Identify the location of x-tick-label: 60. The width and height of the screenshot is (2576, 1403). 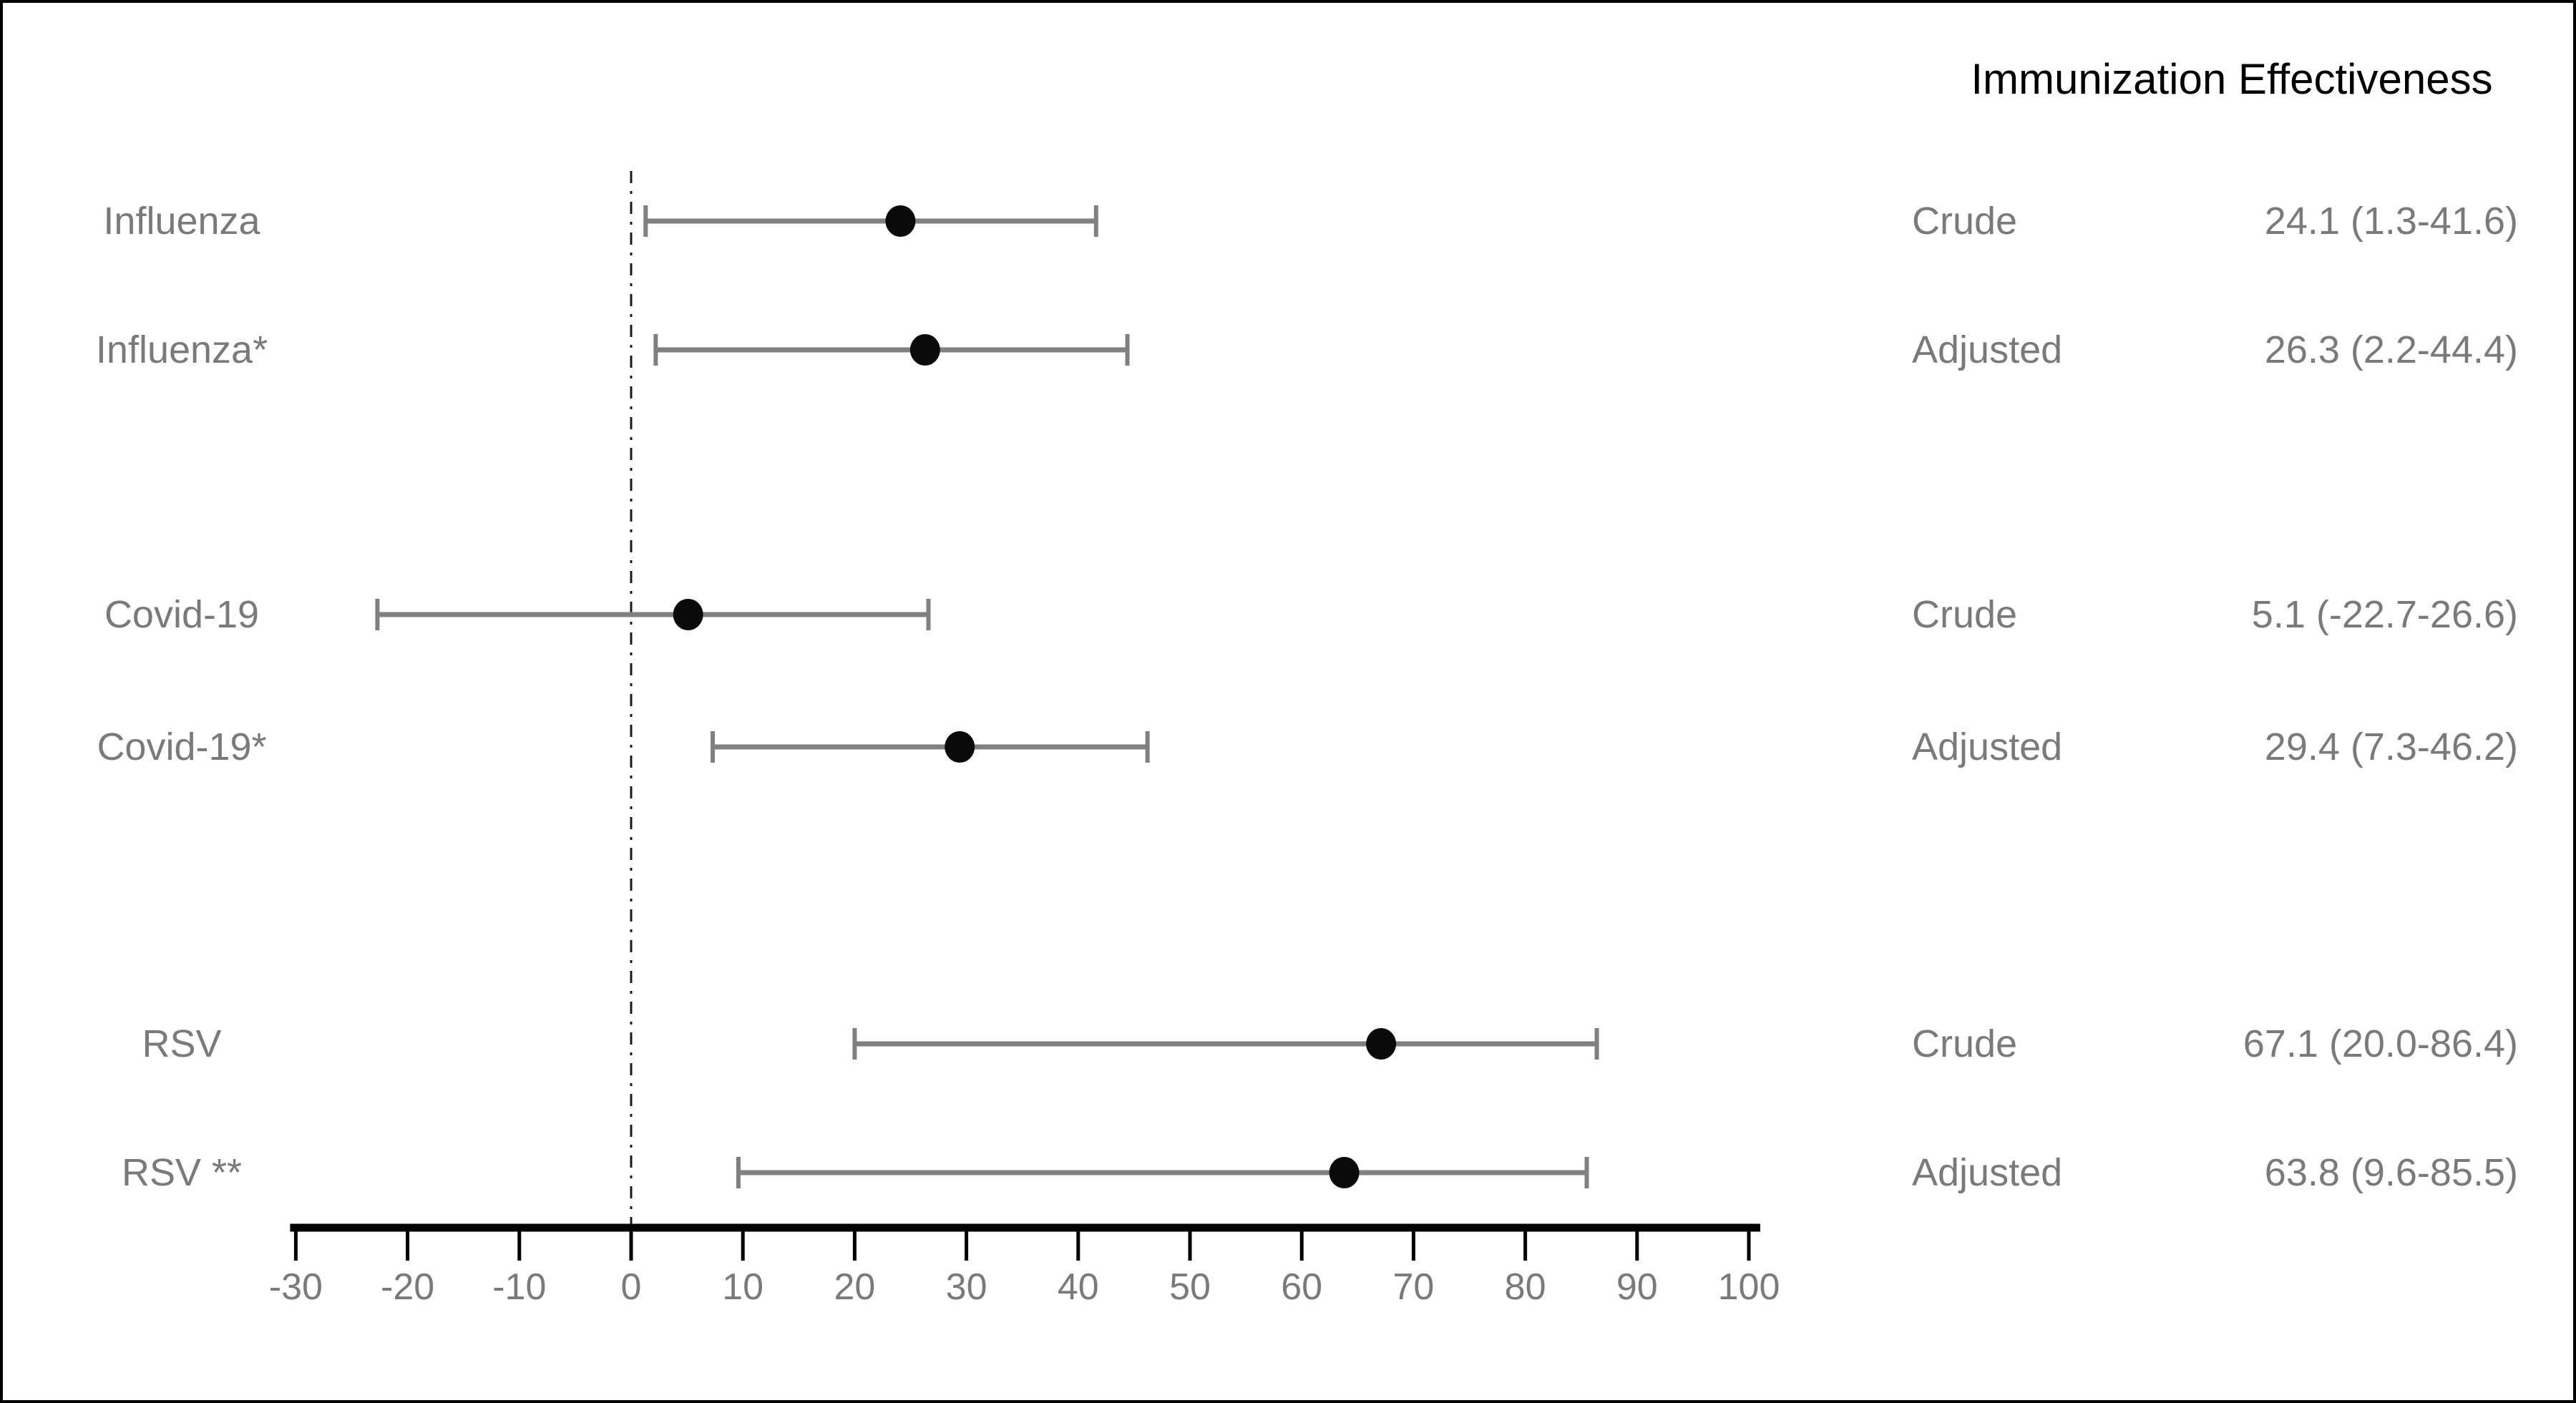
(1301, 1287).